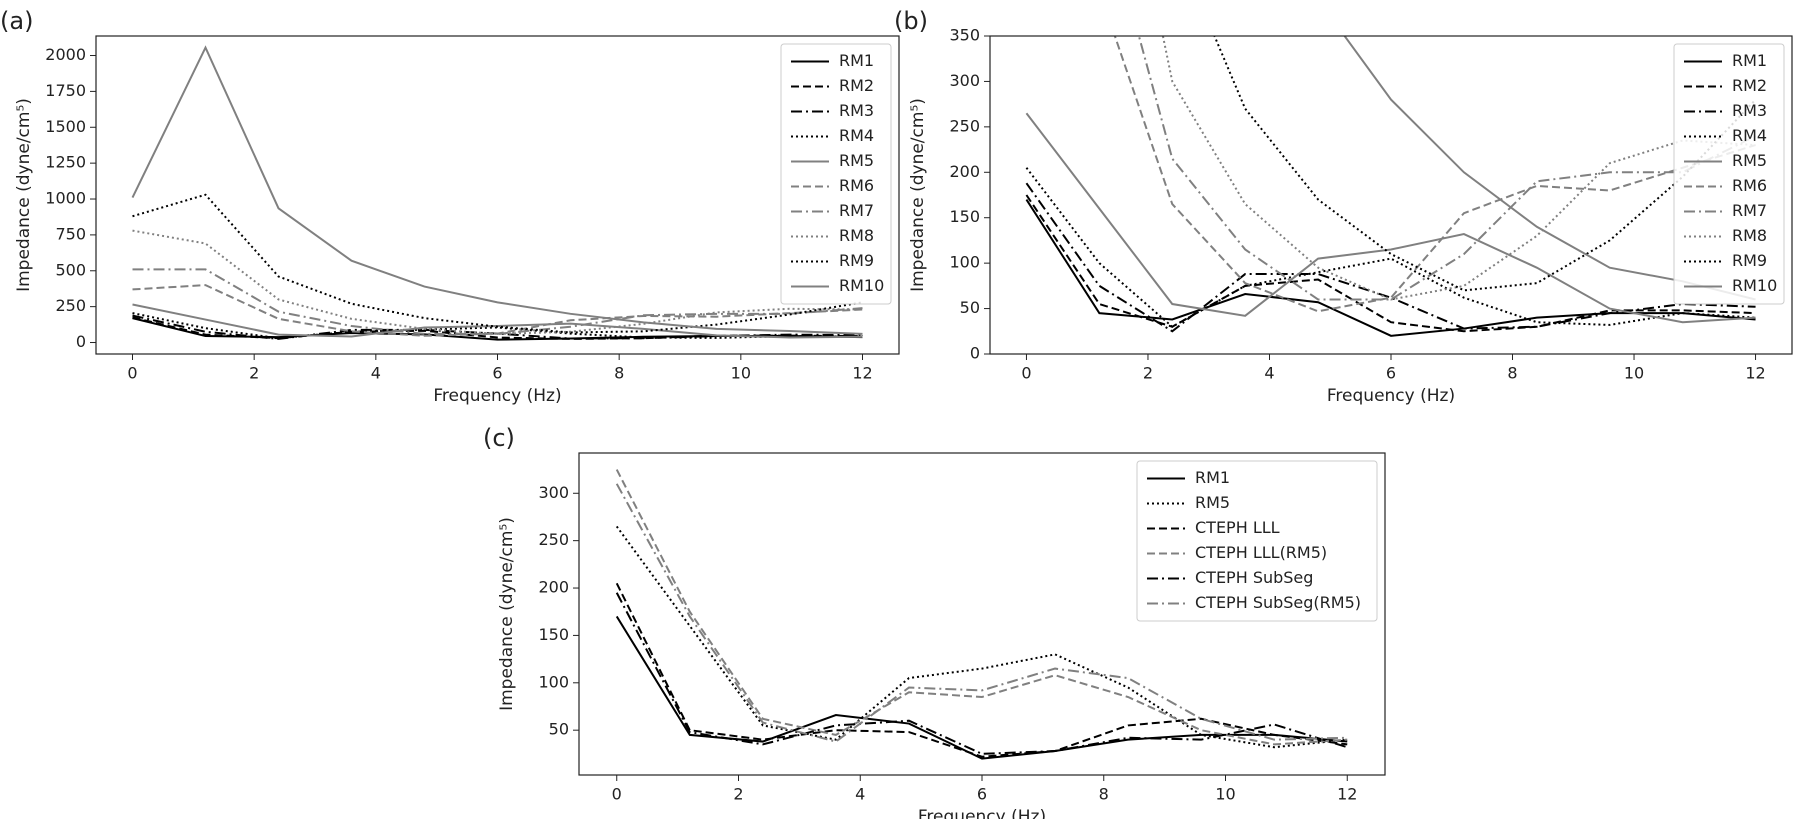 The width and height of the screenshot is (1800, 819). What do you see at coordinates (856, 210) in the screenshot?
I see `legend-label: RM7` at bounding box center [856, 210].